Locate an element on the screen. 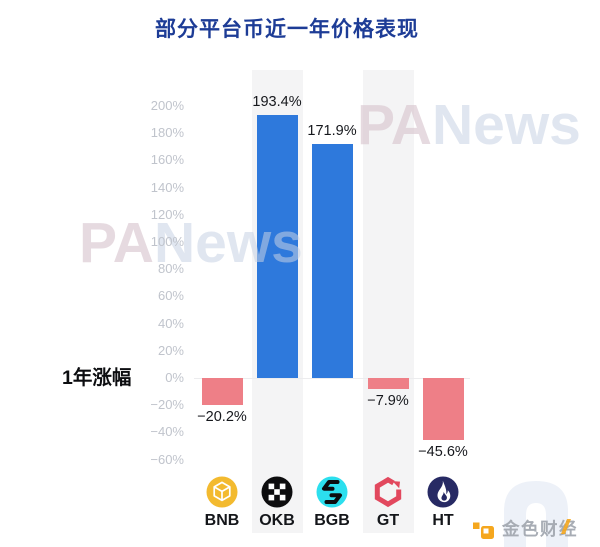  coin-bnb: BNB is located at coordinates (222, 503).